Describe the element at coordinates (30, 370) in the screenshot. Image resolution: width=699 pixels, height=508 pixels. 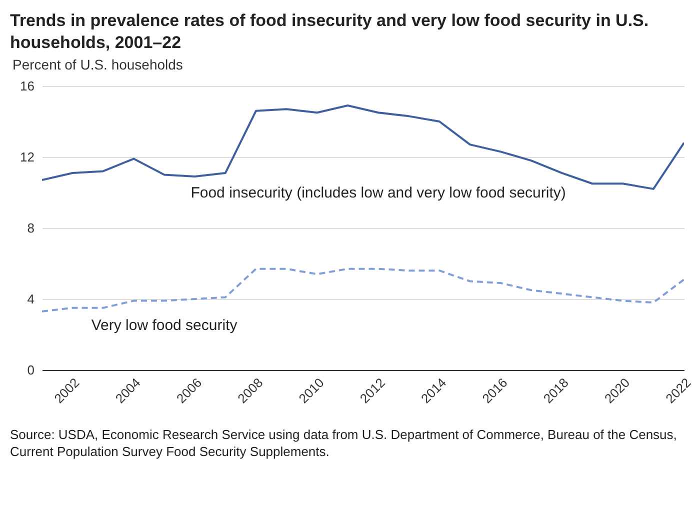
I see `y-tick-label: 0` at that location.